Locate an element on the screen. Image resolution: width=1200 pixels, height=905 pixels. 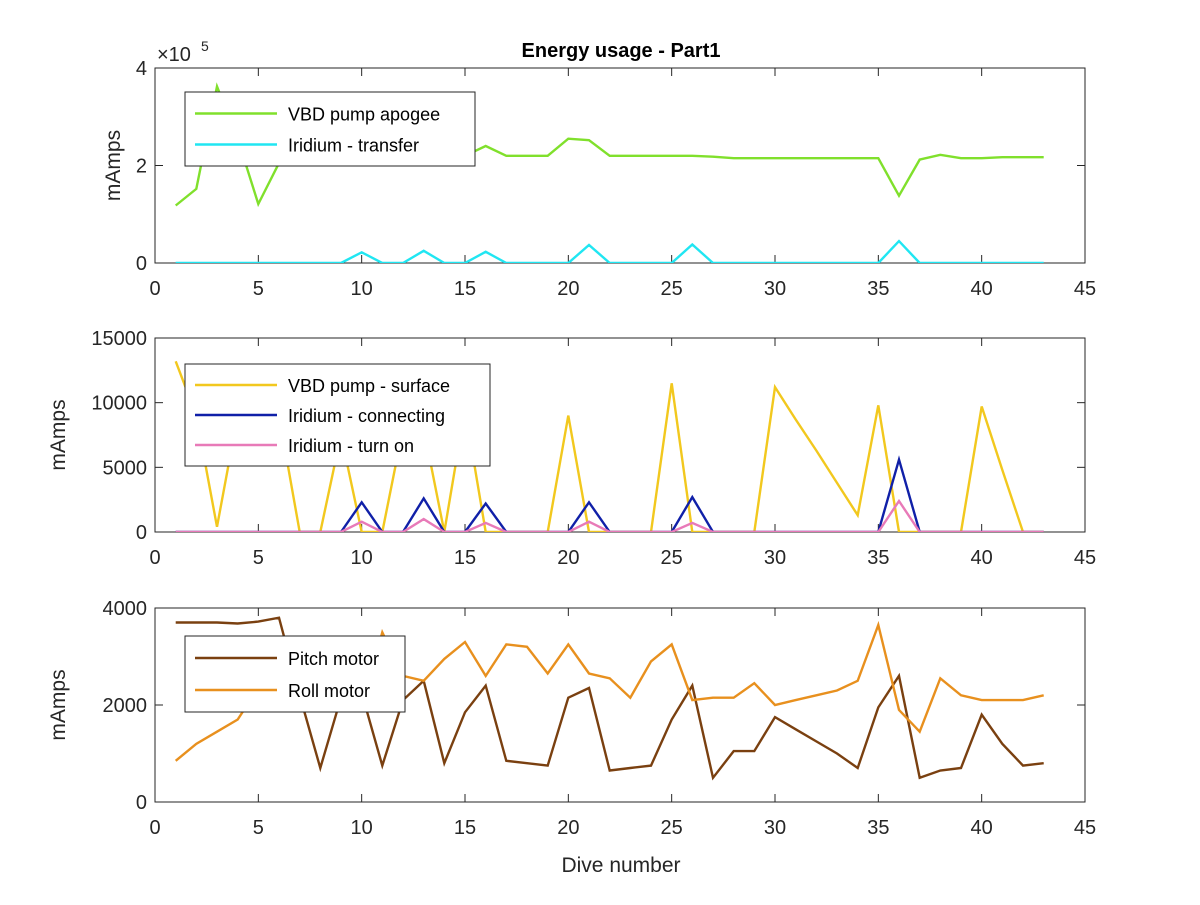
series-line-iridium-connecting is located at coordinates (609, 493).